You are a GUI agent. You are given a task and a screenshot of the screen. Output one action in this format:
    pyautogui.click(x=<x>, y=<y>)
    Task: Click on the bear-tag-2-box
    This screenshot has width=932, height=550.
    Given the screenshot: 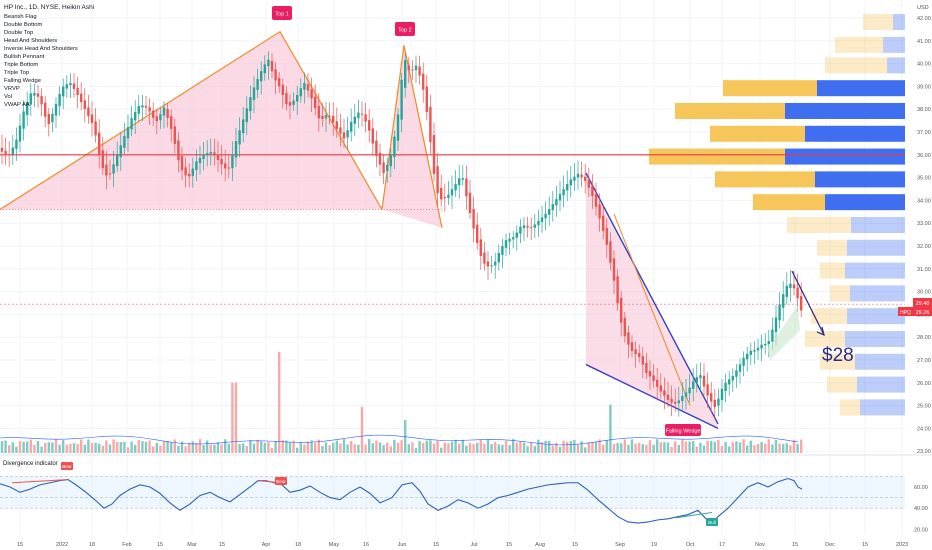 What is the action you would take?
    pyautogui.click(x=281, y=481)
    